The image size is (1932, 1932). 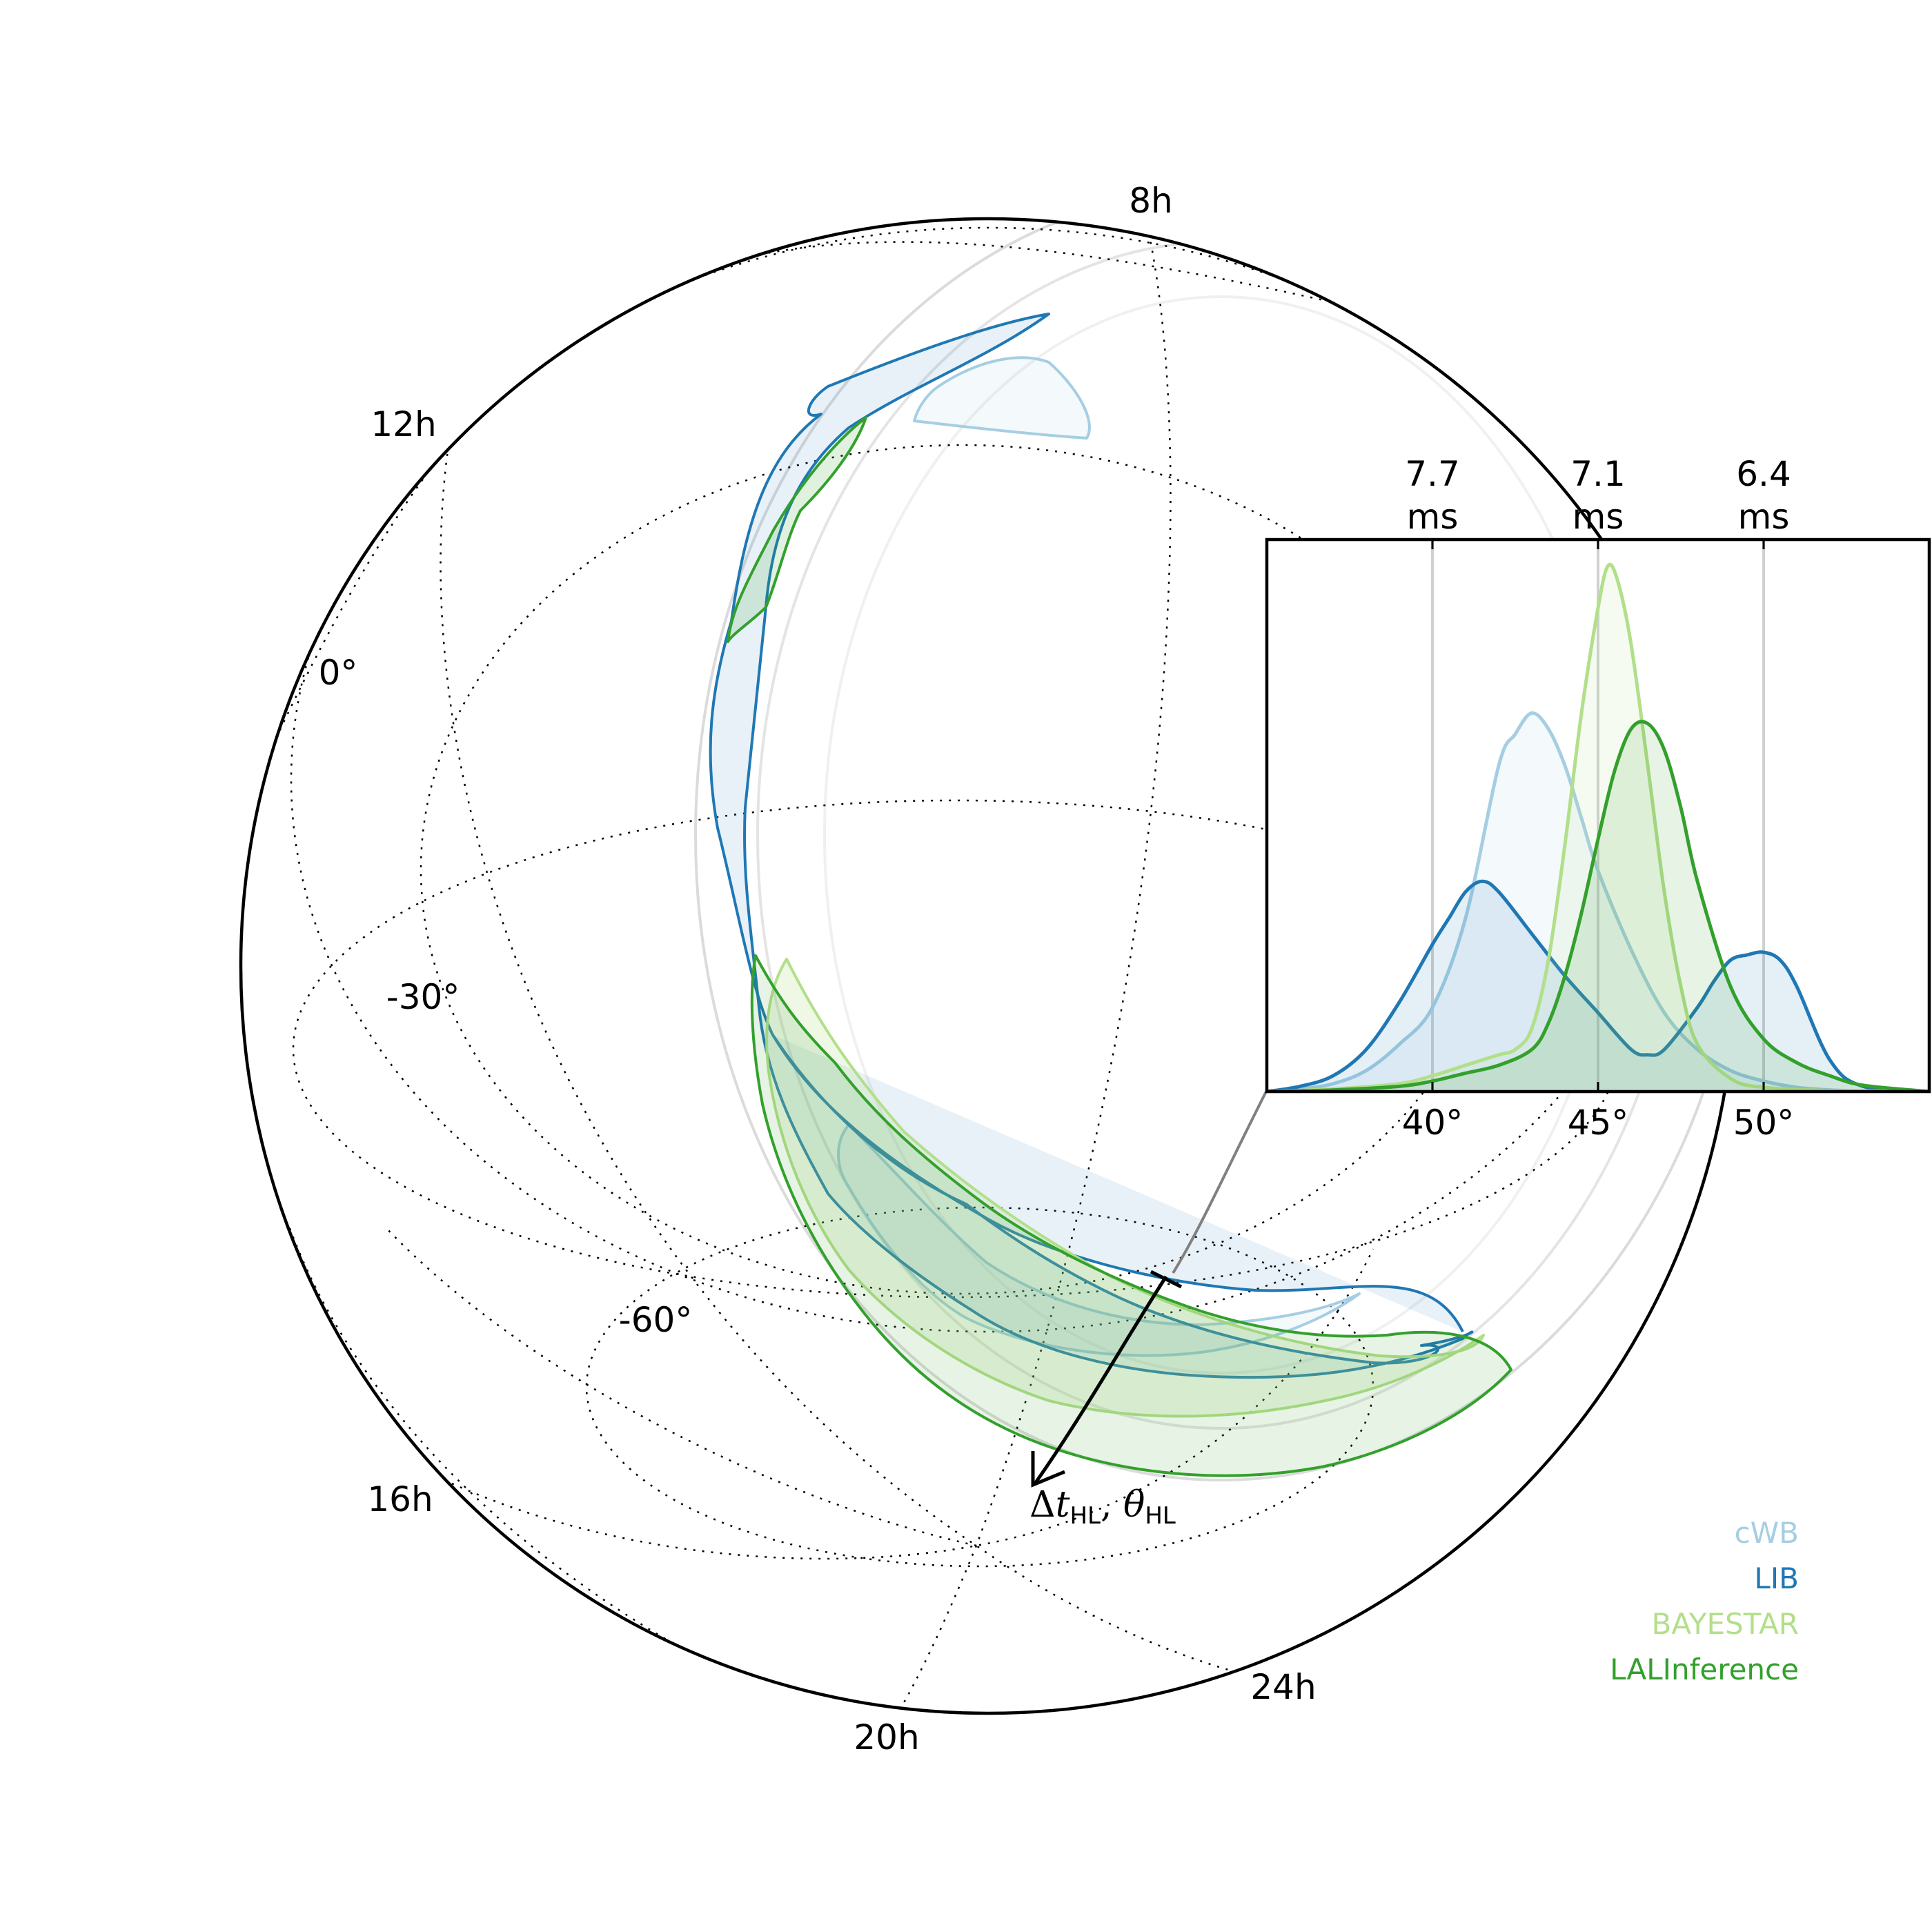 I want to click on region-cwb-north, so click(x=1002, y=398).